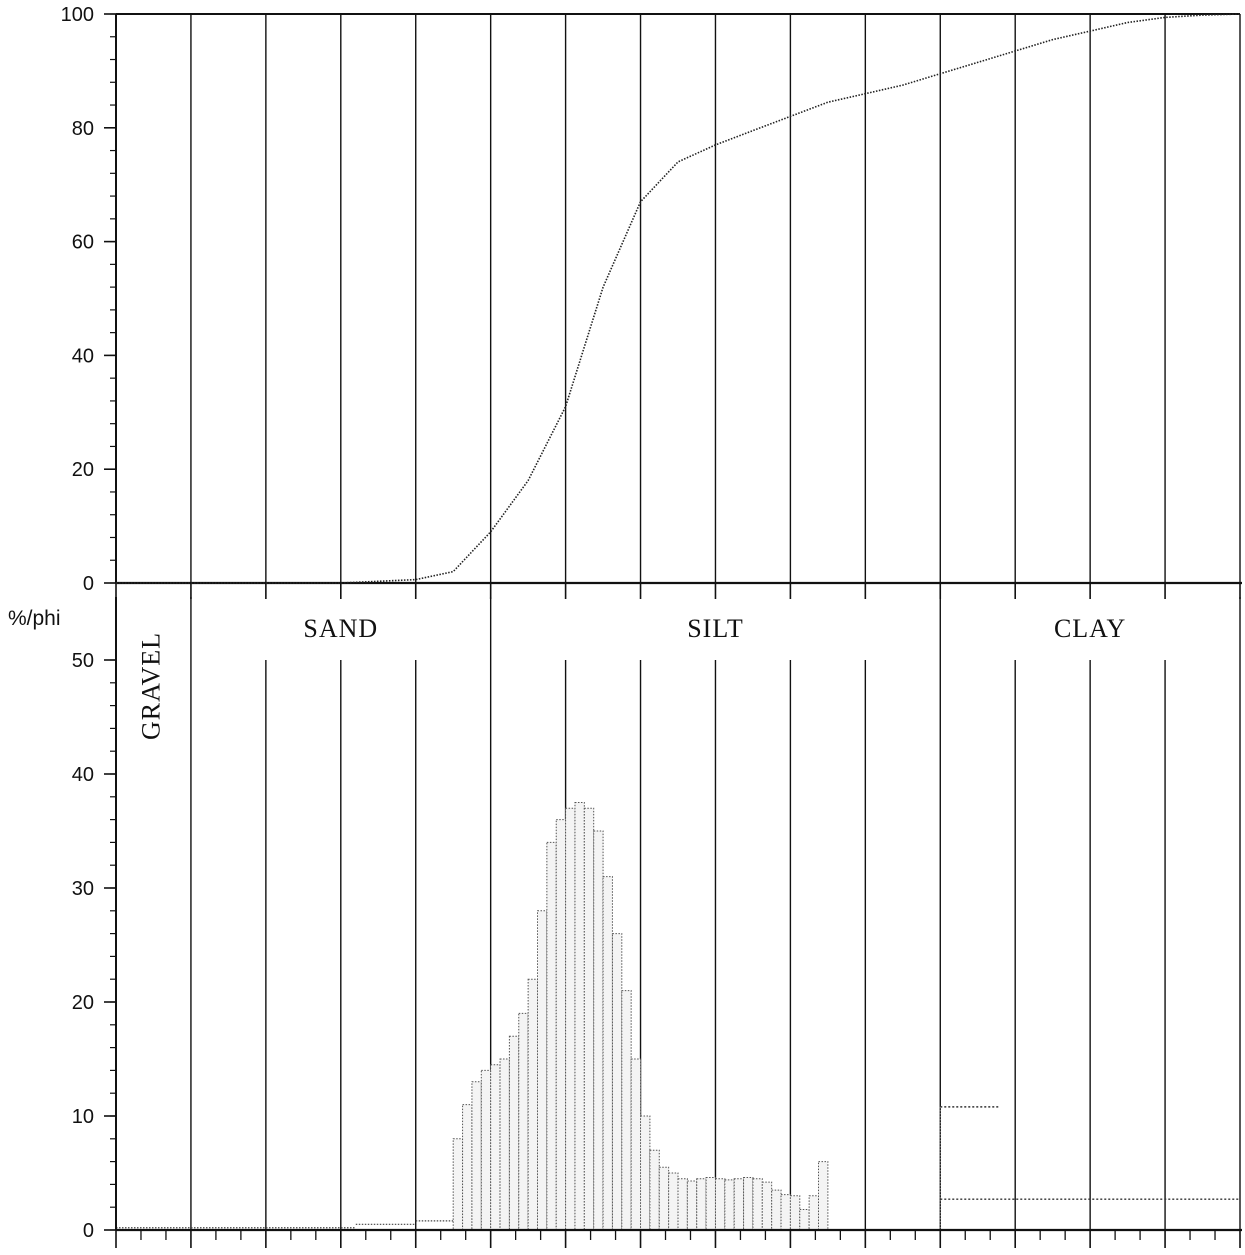 The width and height of the screenshot is (1245, 1255). What do you see at coordinates (88, 1231) in the screenshot?
I see `bottom-y-tick-label: 0` at bounding box center [88, 1231].